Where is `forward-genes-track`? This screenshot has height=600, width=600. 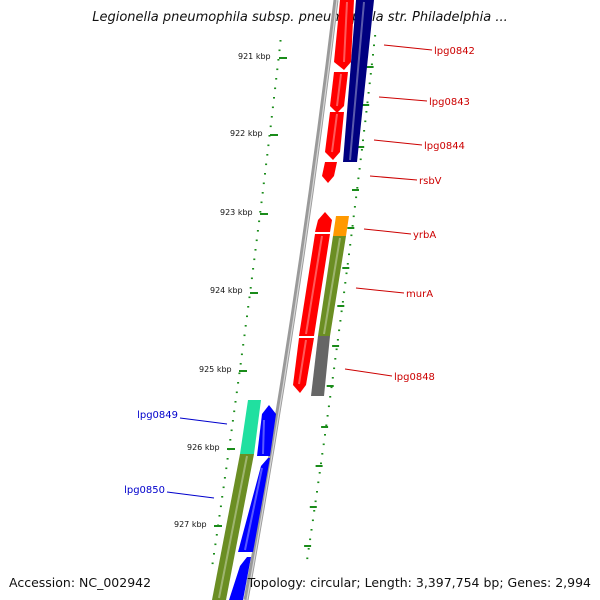 forward-genes-track is located at coordinates (323, 196).